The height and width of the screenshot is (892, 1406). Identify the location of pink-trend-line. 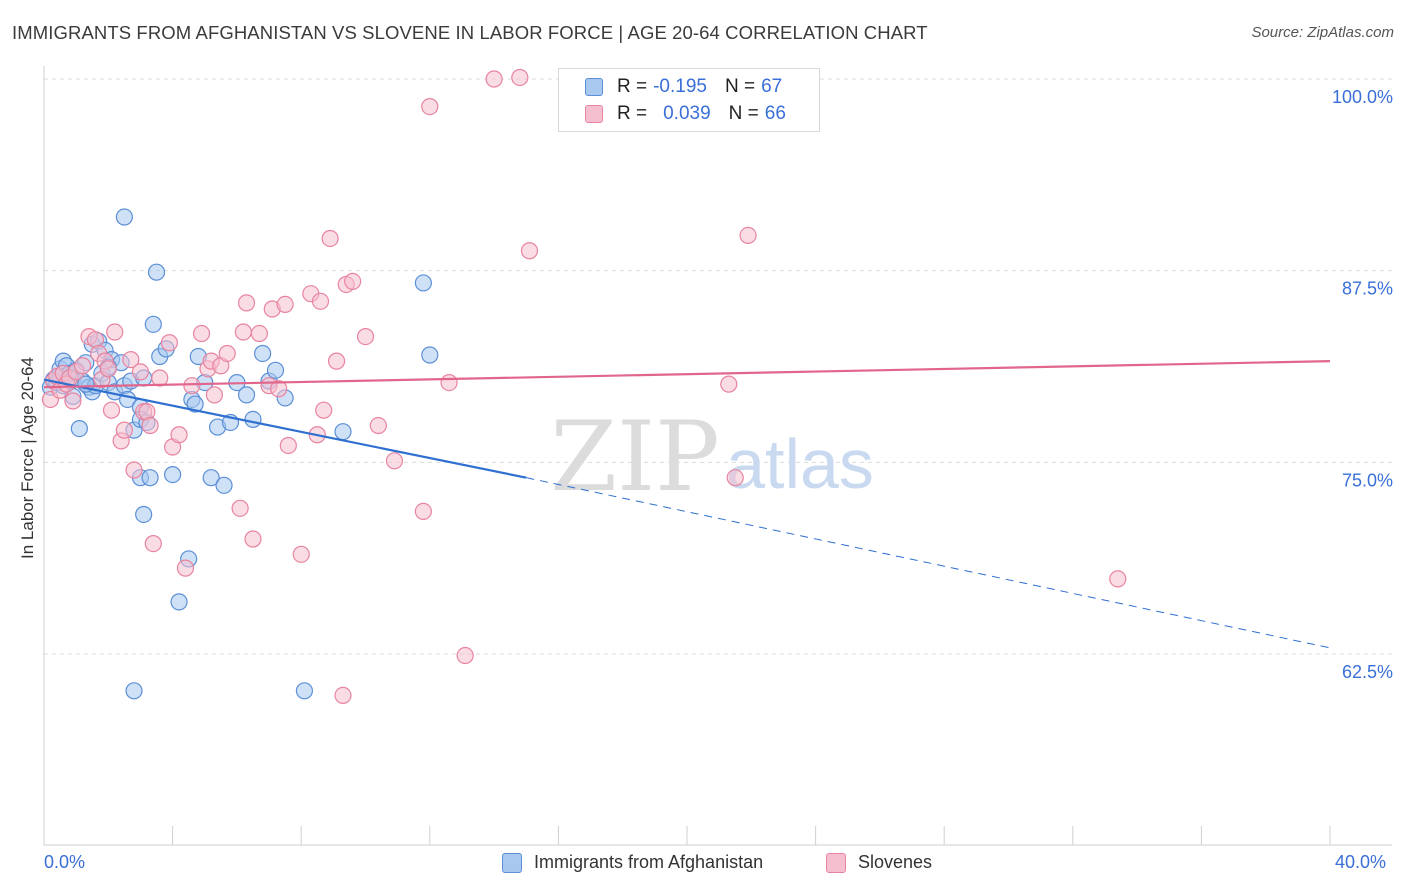
(687, 374).